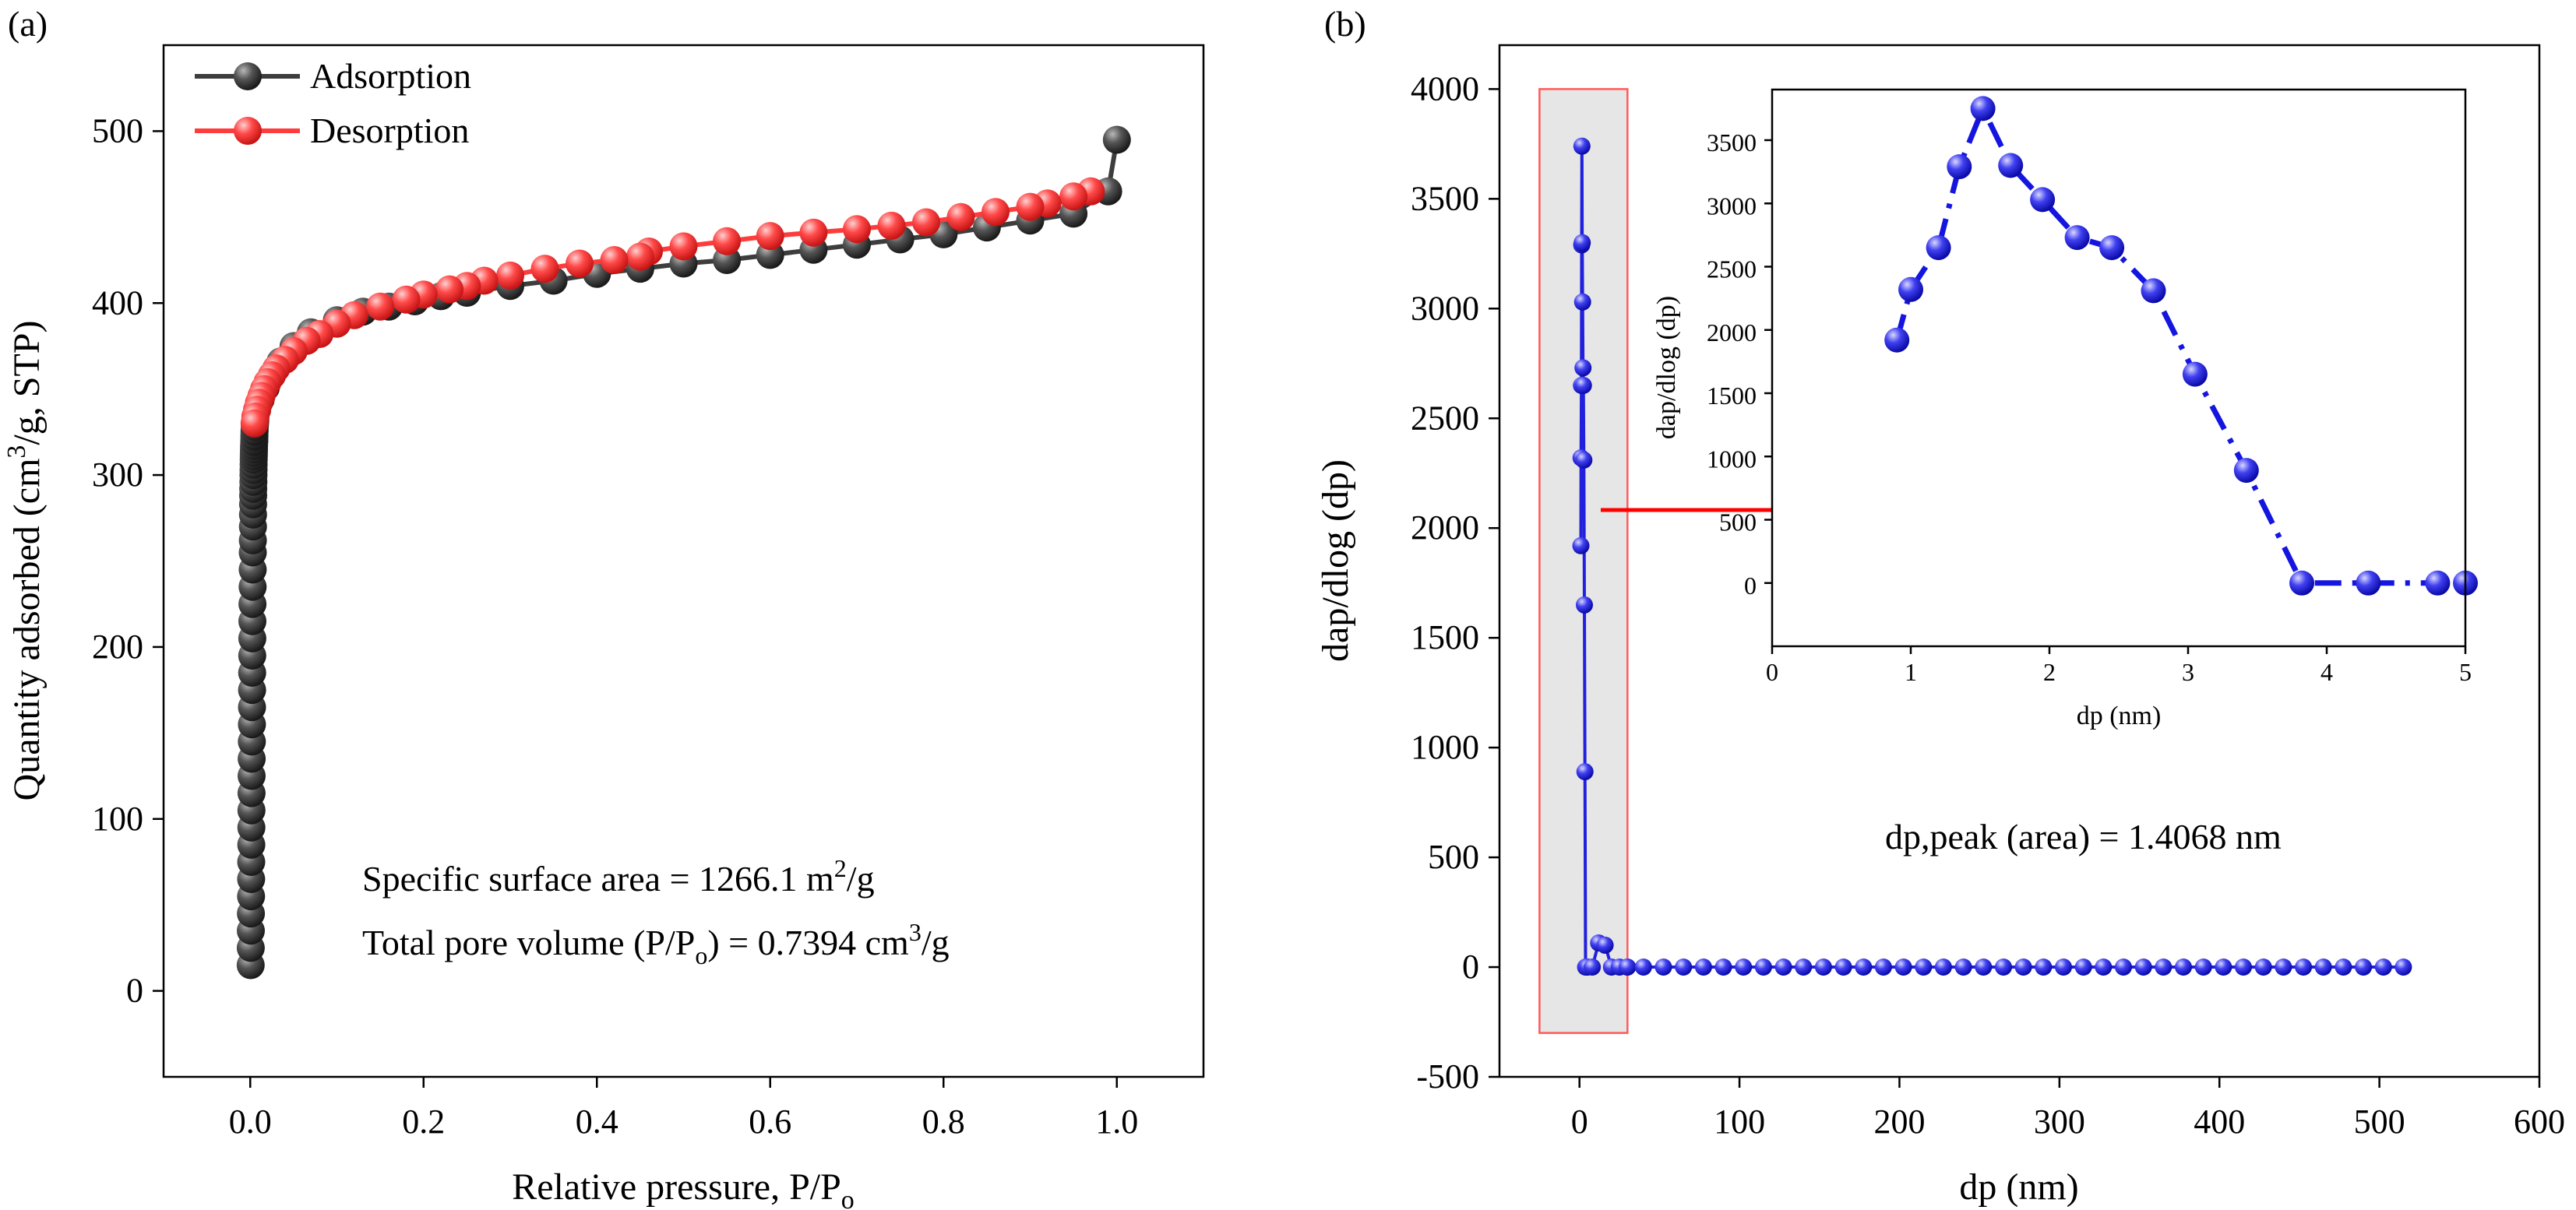 Image resolution: width=2576 pixels, height=1210 pixels. What do you see at coordinates (1453, 857) in the screenshot?
I see `panel-b-y-tick-label: 500` at bounding box center [1453, 857].